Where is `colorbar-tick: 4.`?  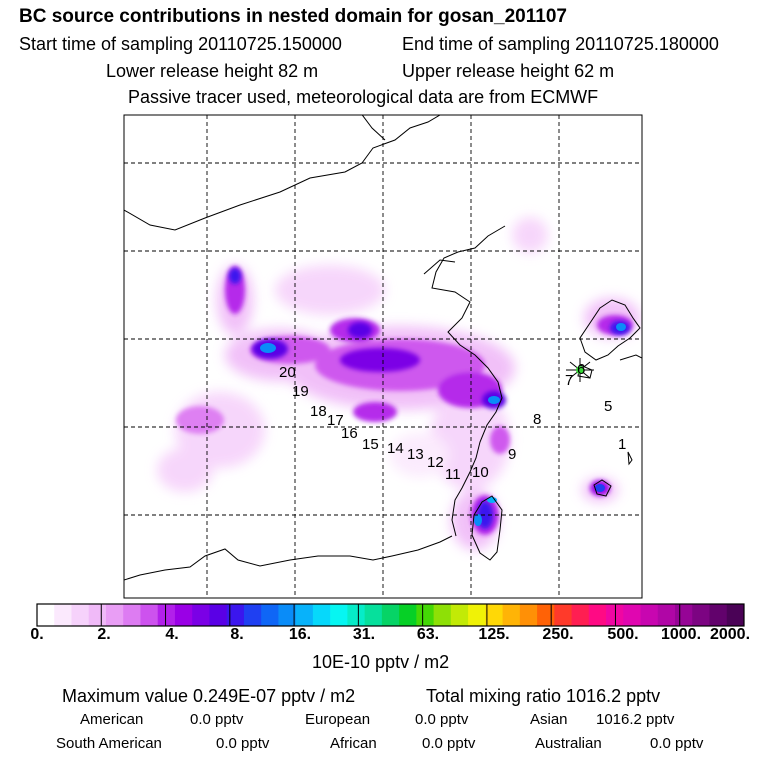 colorbar-tick: 4. is located at coordinates (172, 634).